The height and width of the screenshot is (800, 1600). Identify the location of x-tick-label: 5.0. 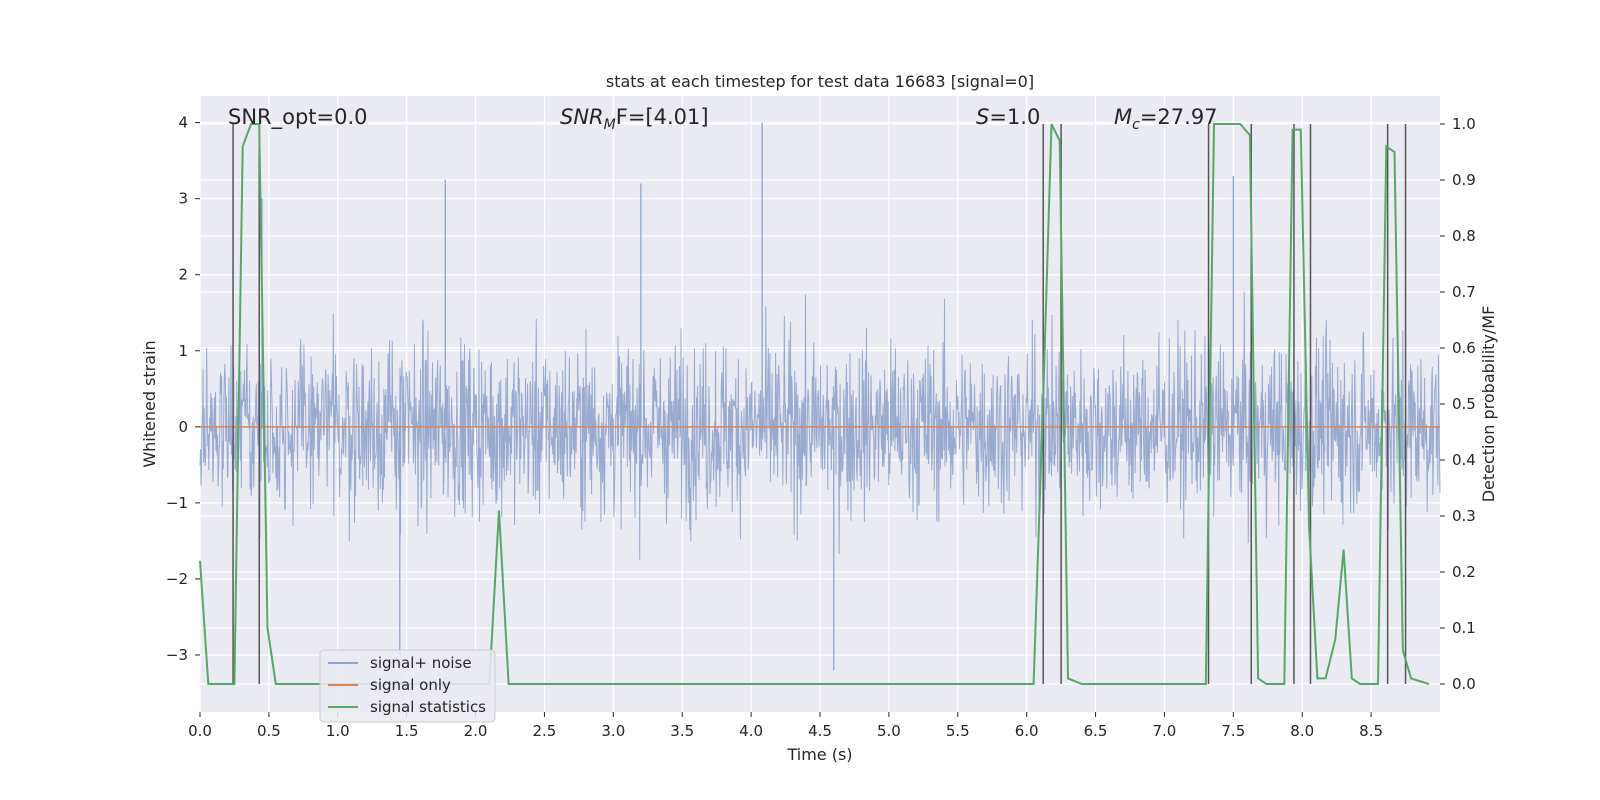
(889, 731).